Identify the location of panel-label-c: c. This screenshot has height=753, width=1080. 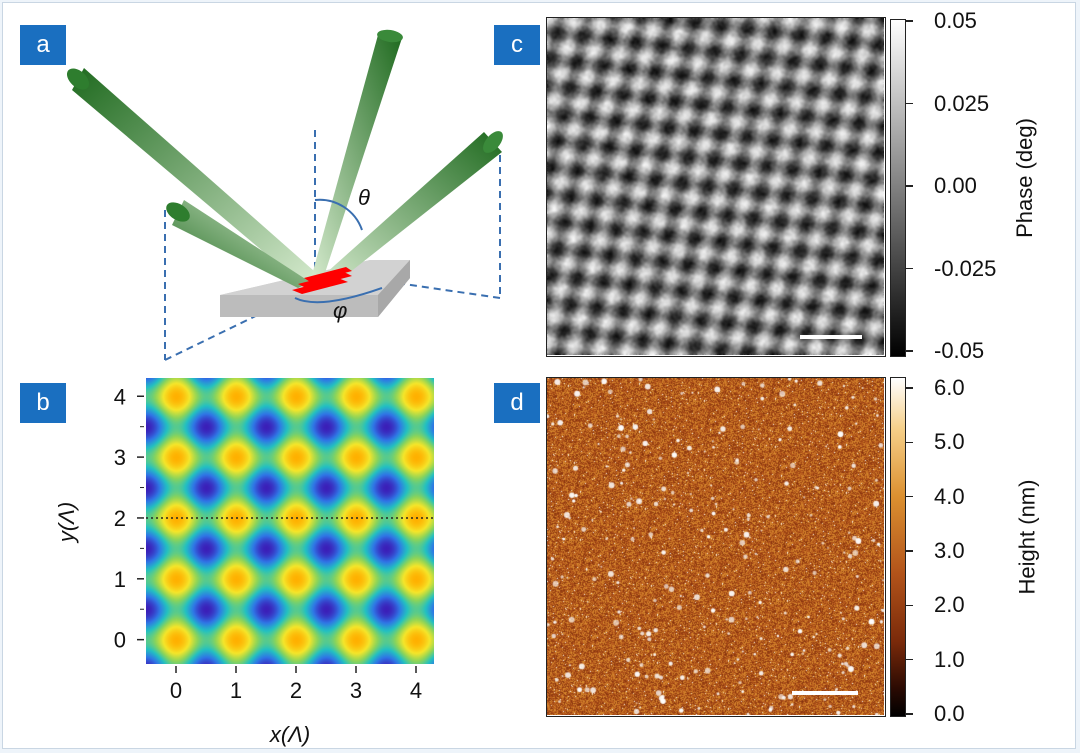
(517, 45).